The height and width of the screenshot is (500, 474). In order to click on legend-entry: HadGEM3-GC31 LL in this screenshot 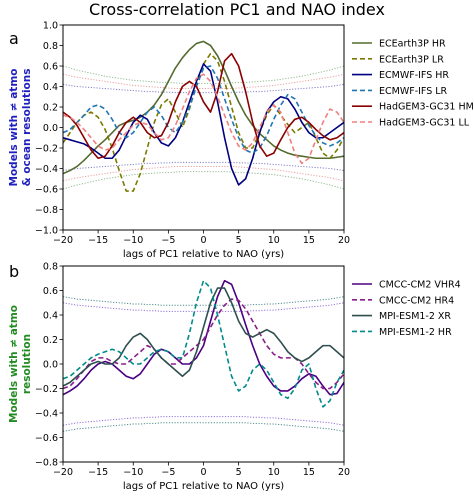, I will do `click(424, 123)`.